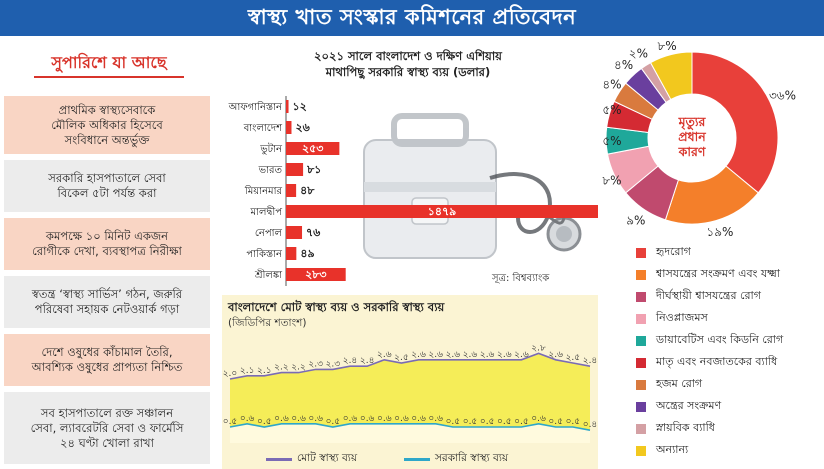 The image size is (824, 469). I want to click on cause-legend-label: দীর্ঘস্থায়ী শ্বাসযন্ত্রের রোগ, so click(708, 295).